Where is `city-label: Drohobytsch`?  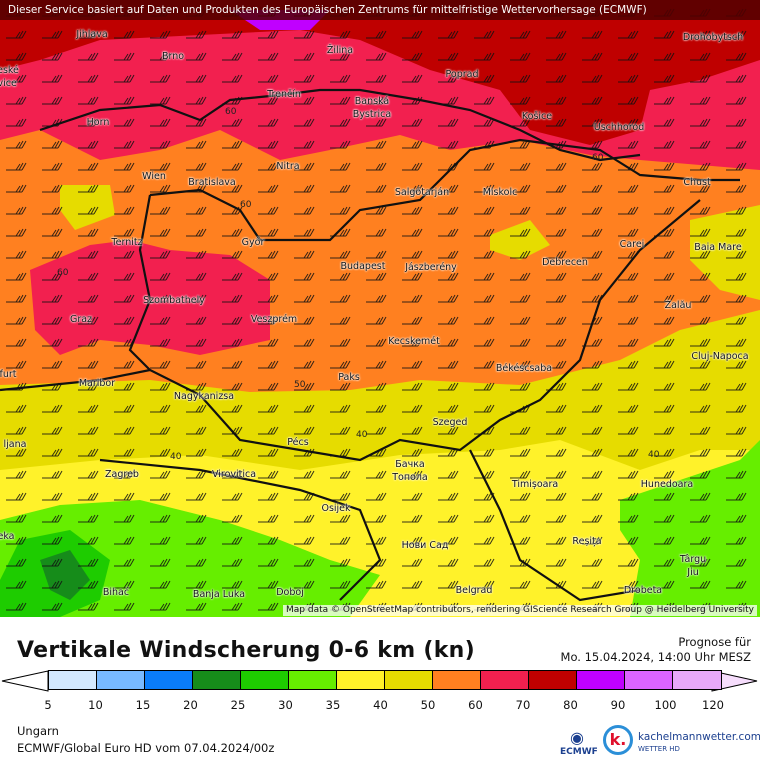 city-label: Drohobytsch is located at coordinates (713, 37).